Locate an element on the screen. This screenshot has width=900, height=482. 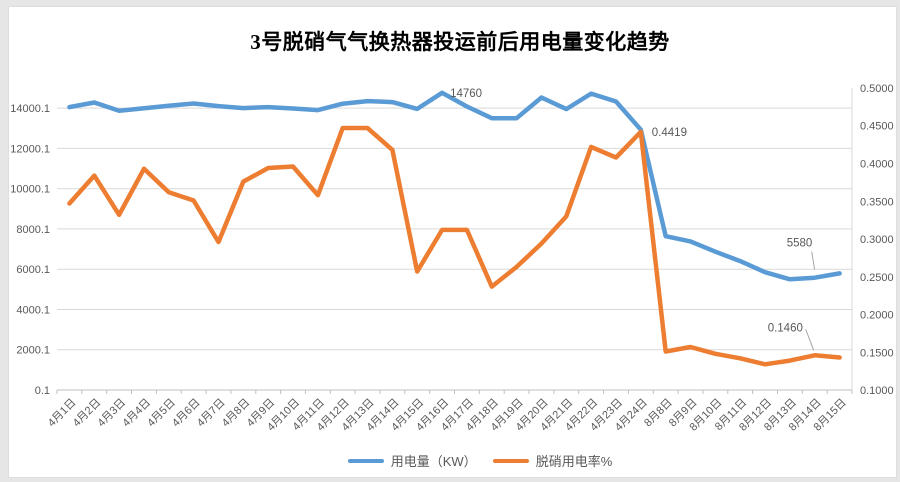
y-axis-label-left: 8000.1 is located at coordinates (33, 230).